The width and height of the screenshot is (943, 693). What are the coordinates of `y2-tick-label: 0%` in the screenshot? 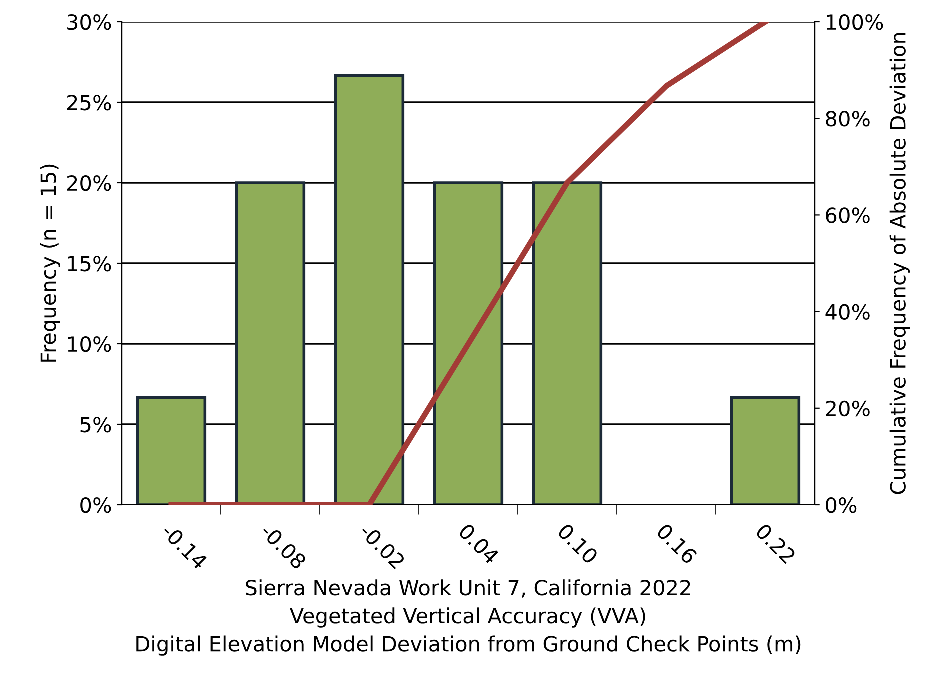 It's located at (841, 505).